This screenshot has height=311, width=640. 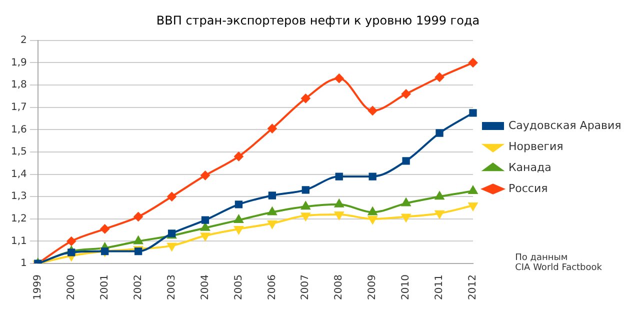 I want to click on legend-label: Россия, so click(x=528, y=188).